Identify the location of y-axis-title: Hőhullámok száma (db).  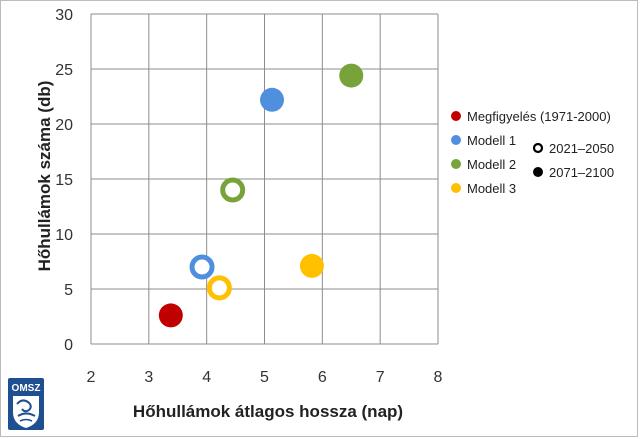
(44, 176).